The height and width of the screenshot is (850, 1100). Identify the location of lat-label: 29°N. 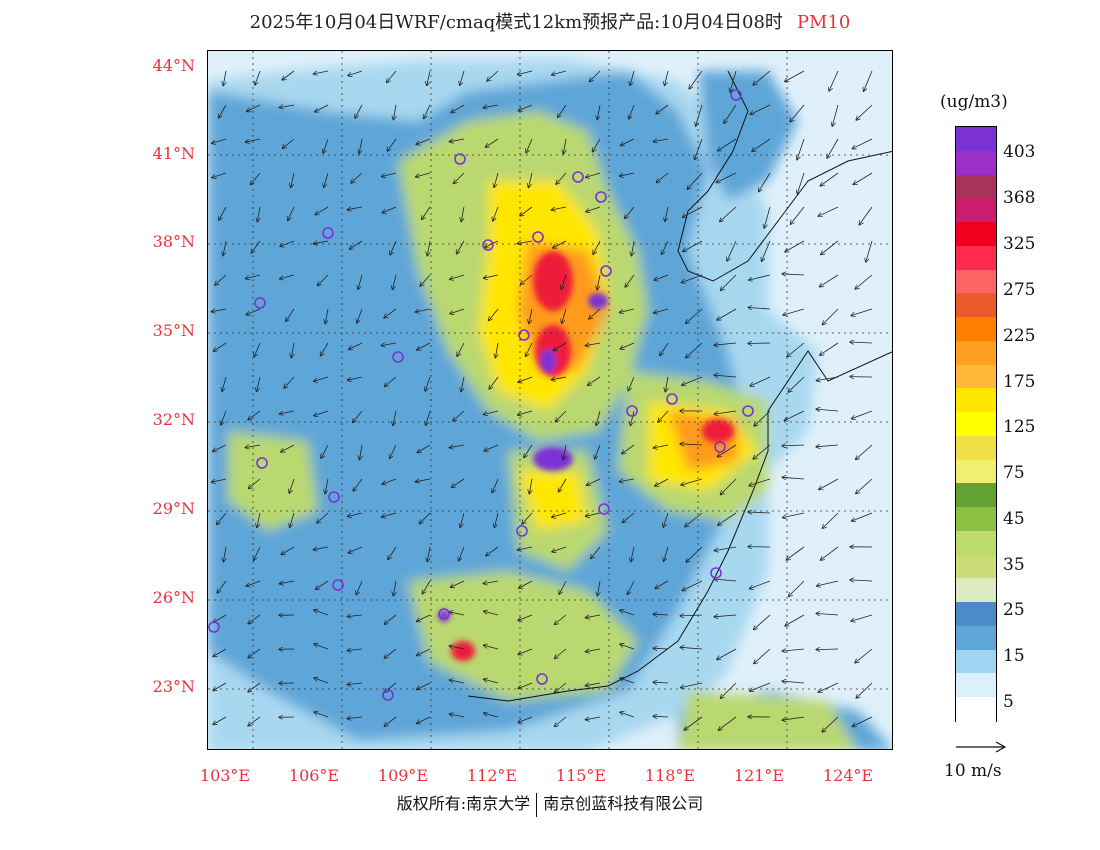
(173, 508).